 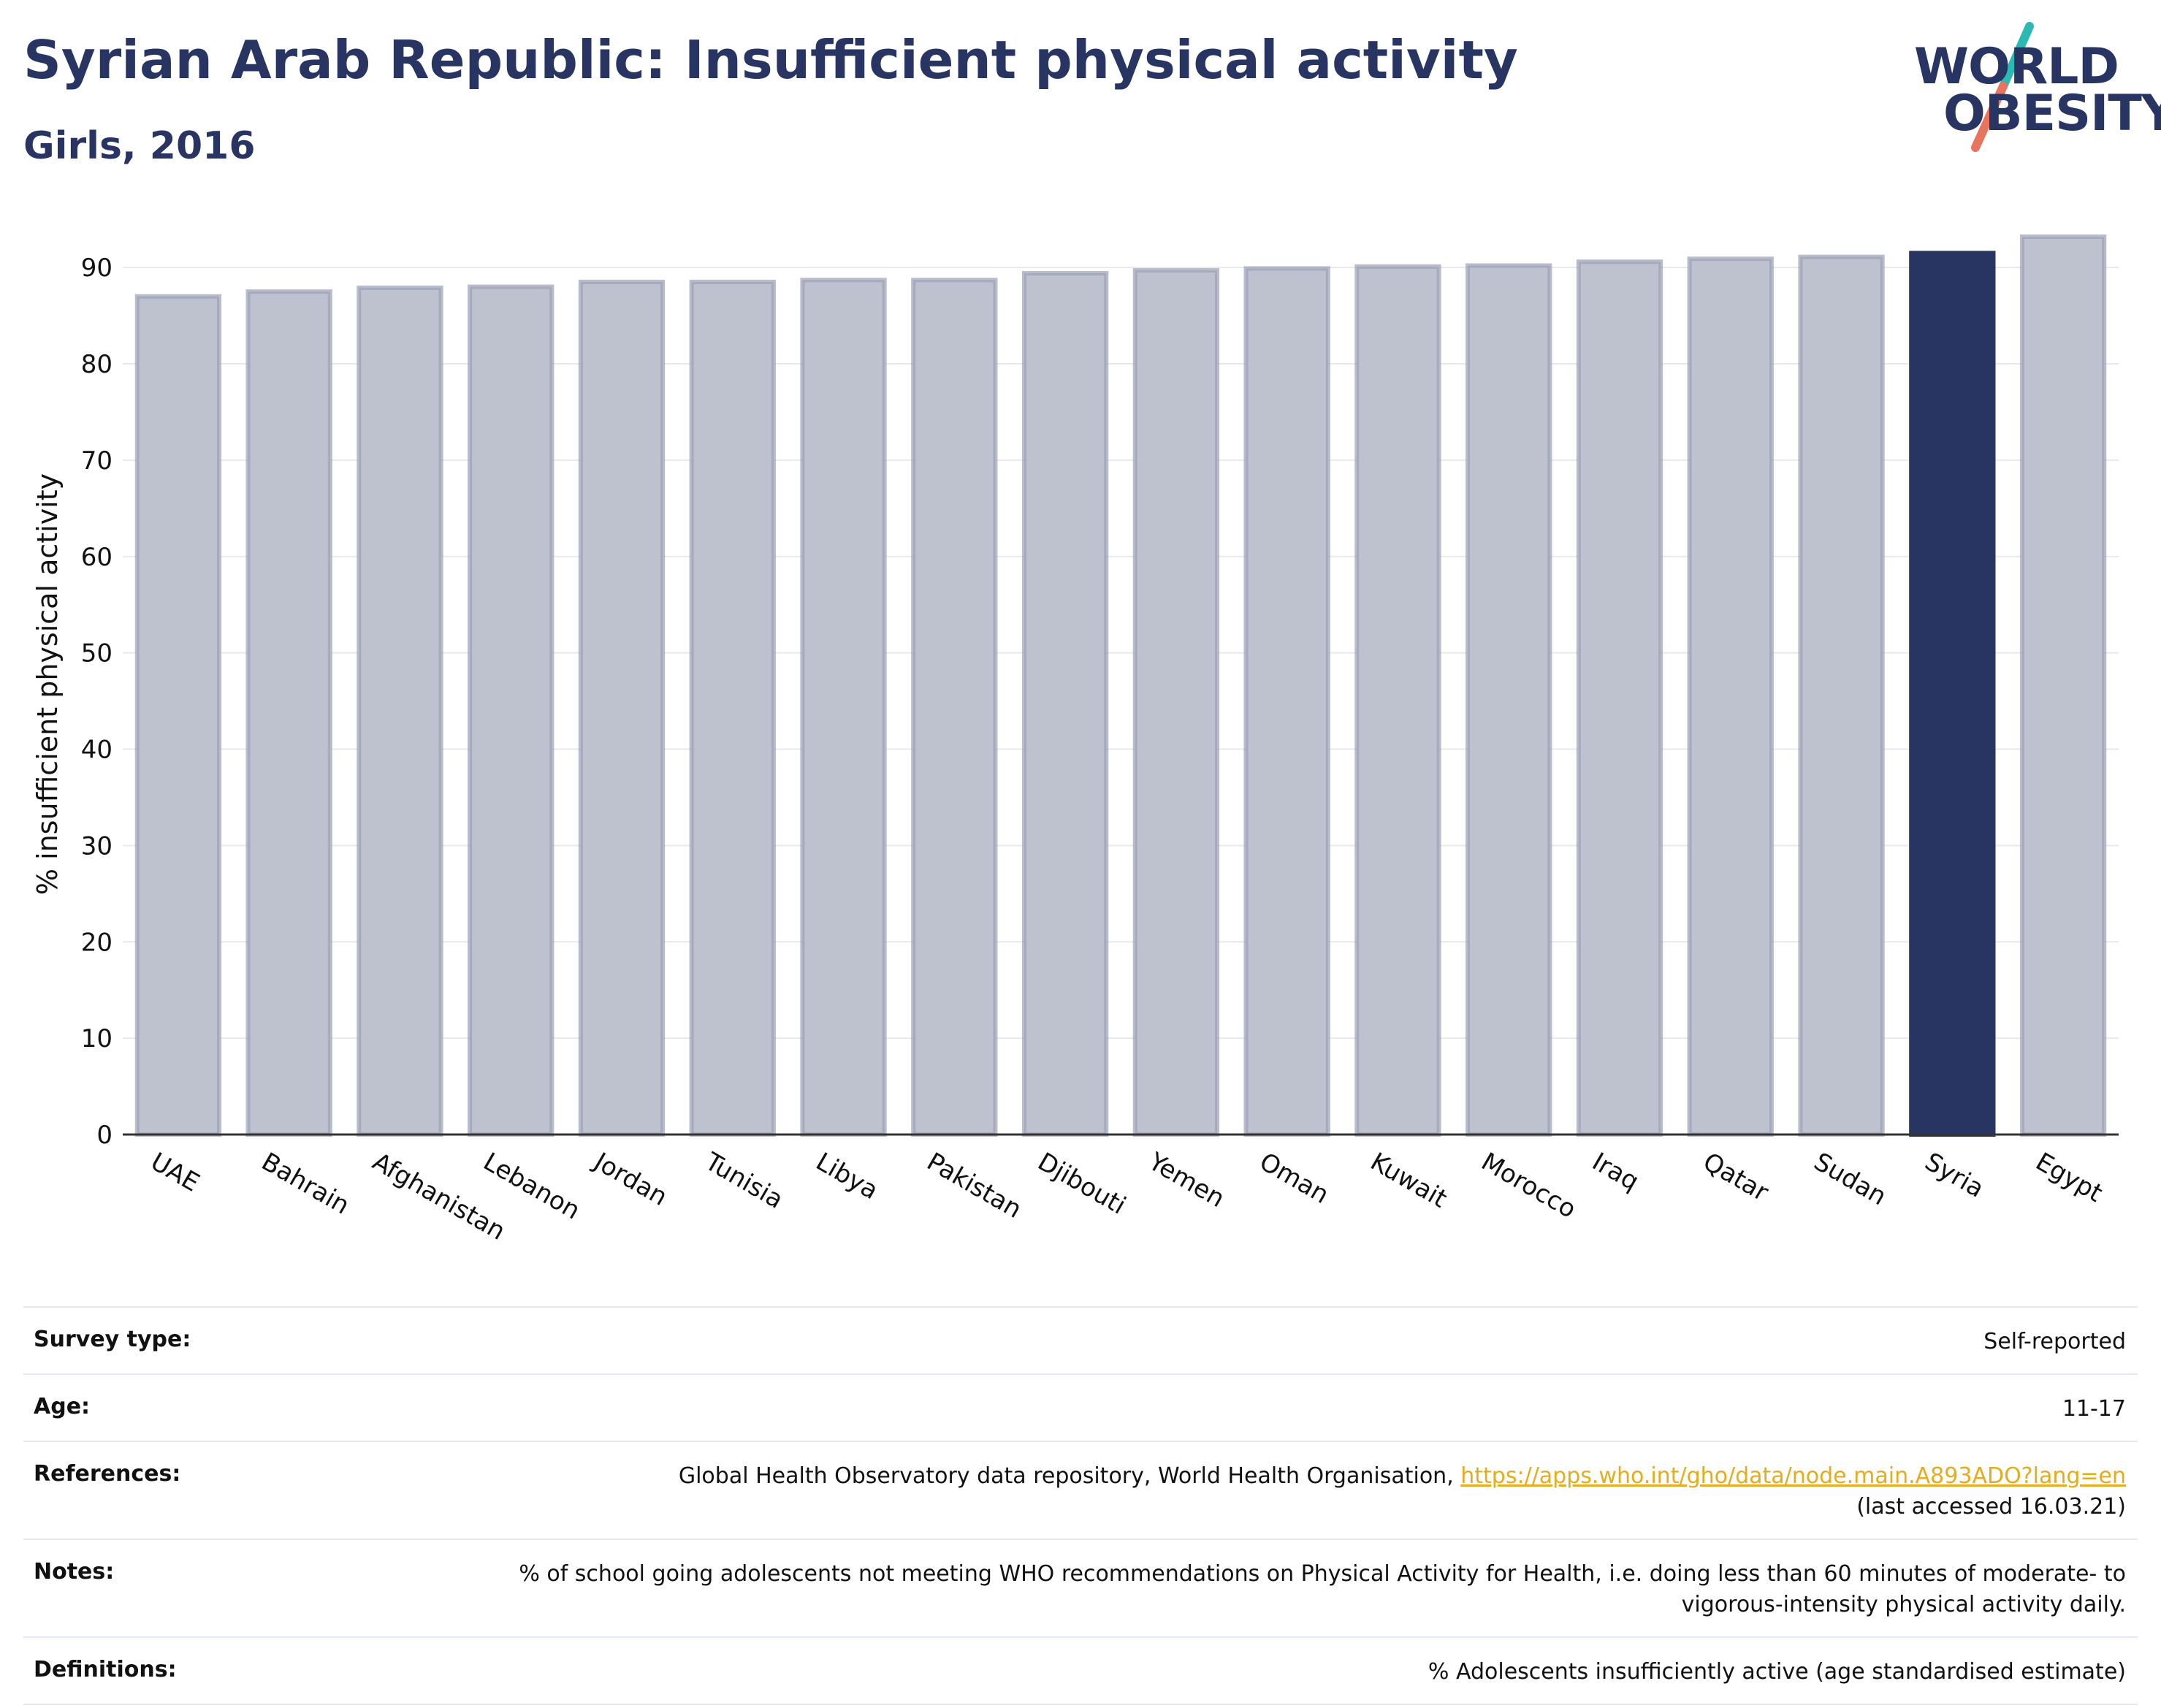 What do you see at coordinates (511, 710) in the screenshot?
I see `bar-lebanon` at bounding box center [511, 710].